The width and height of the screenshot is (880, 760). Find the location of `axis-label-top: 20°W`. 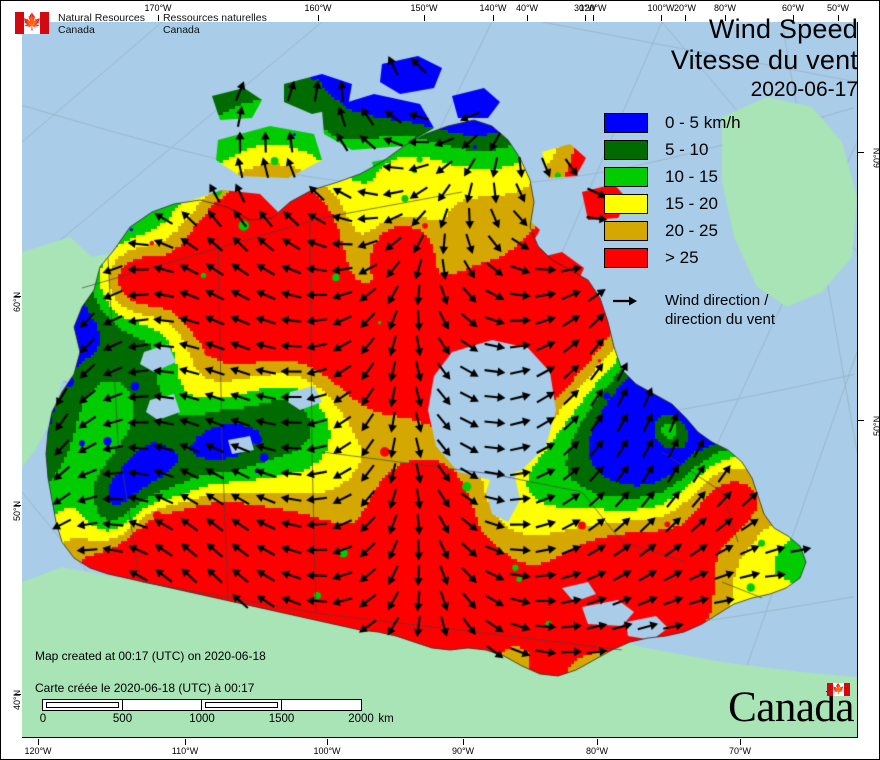

axis-label-top: 20°W is located at coordinates (685, 8).